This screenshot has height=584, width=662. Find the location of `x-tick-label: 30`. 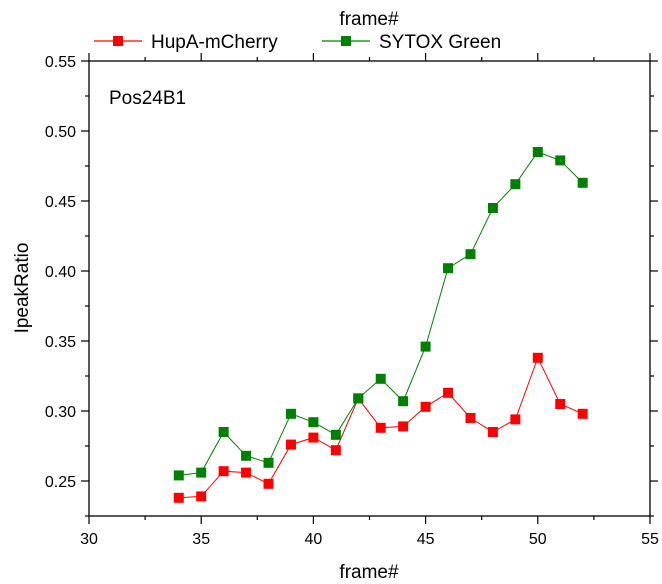

x-tick-label: 30 is located at coordinates (89, 539).